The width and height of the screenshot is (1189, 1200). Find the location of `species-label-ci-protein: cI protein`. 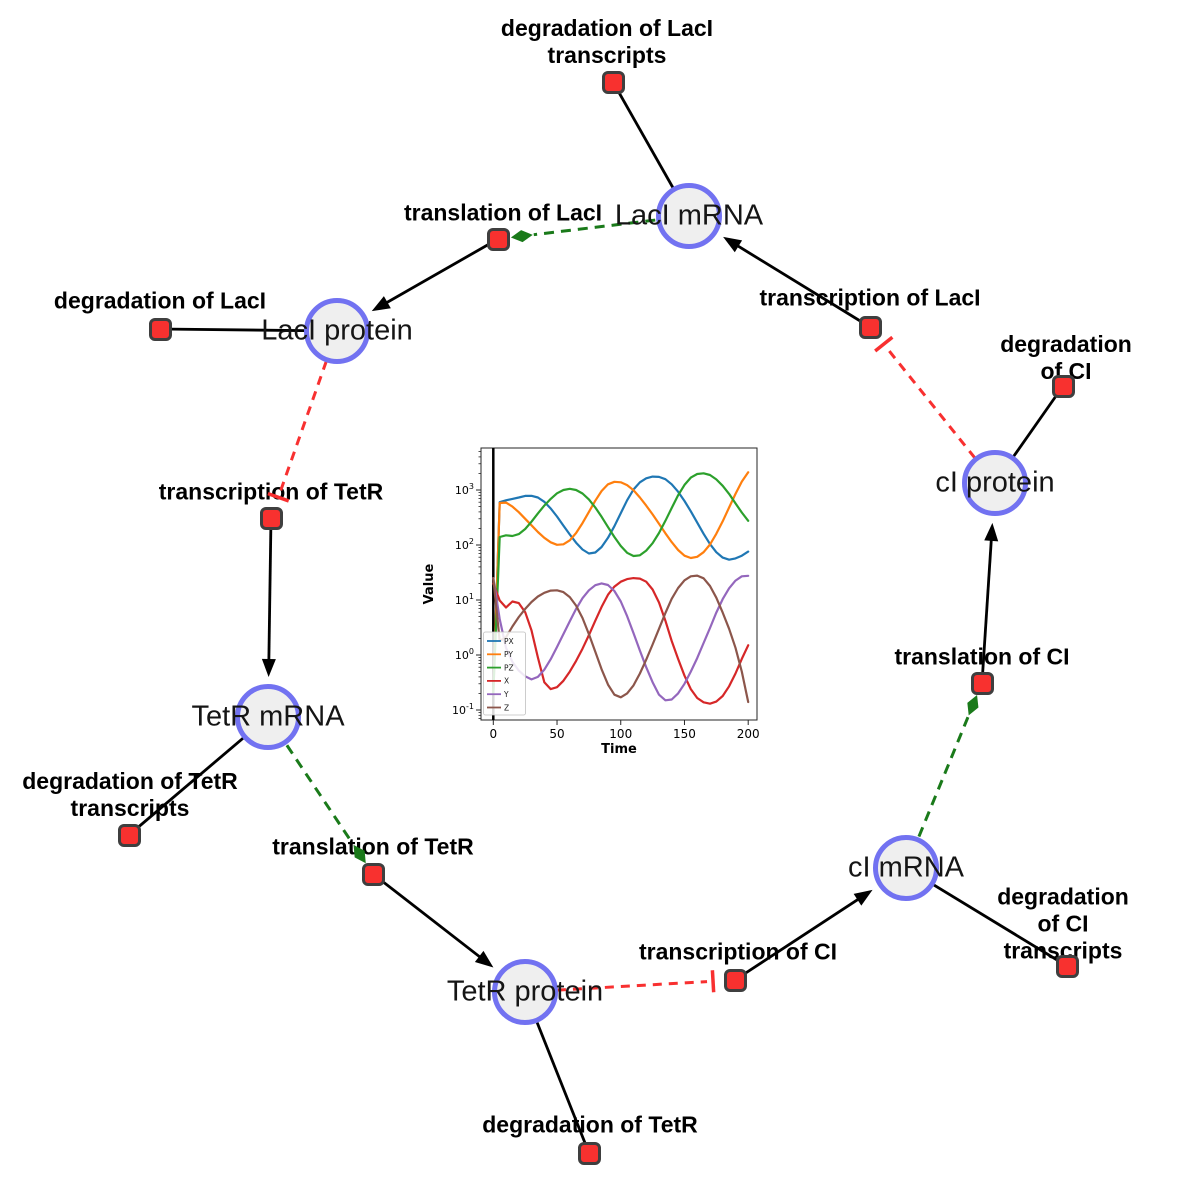

species-label-ci-protein: cI protein is located at coordinates (995, 482).